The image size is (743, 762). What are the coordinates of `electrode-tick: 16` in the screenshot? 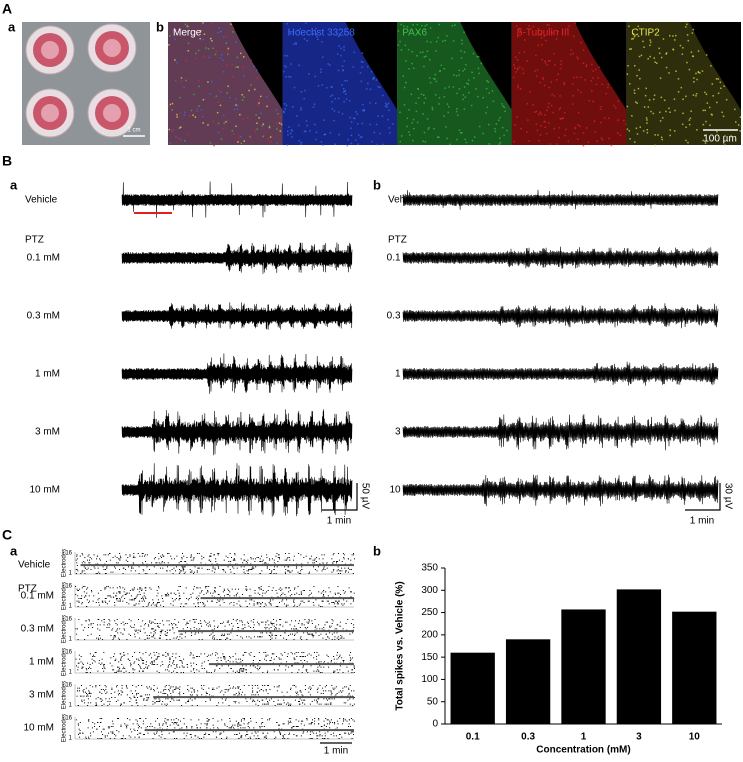 It's located at (68, 587).